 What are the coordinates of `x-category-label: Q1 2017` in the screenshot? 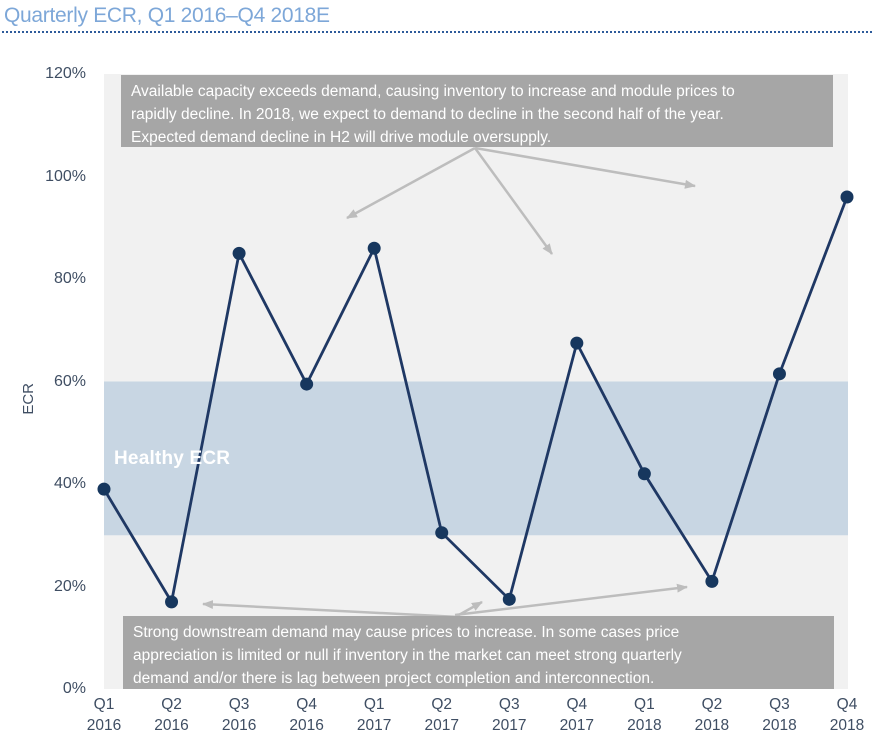 It's located at (374, 715).